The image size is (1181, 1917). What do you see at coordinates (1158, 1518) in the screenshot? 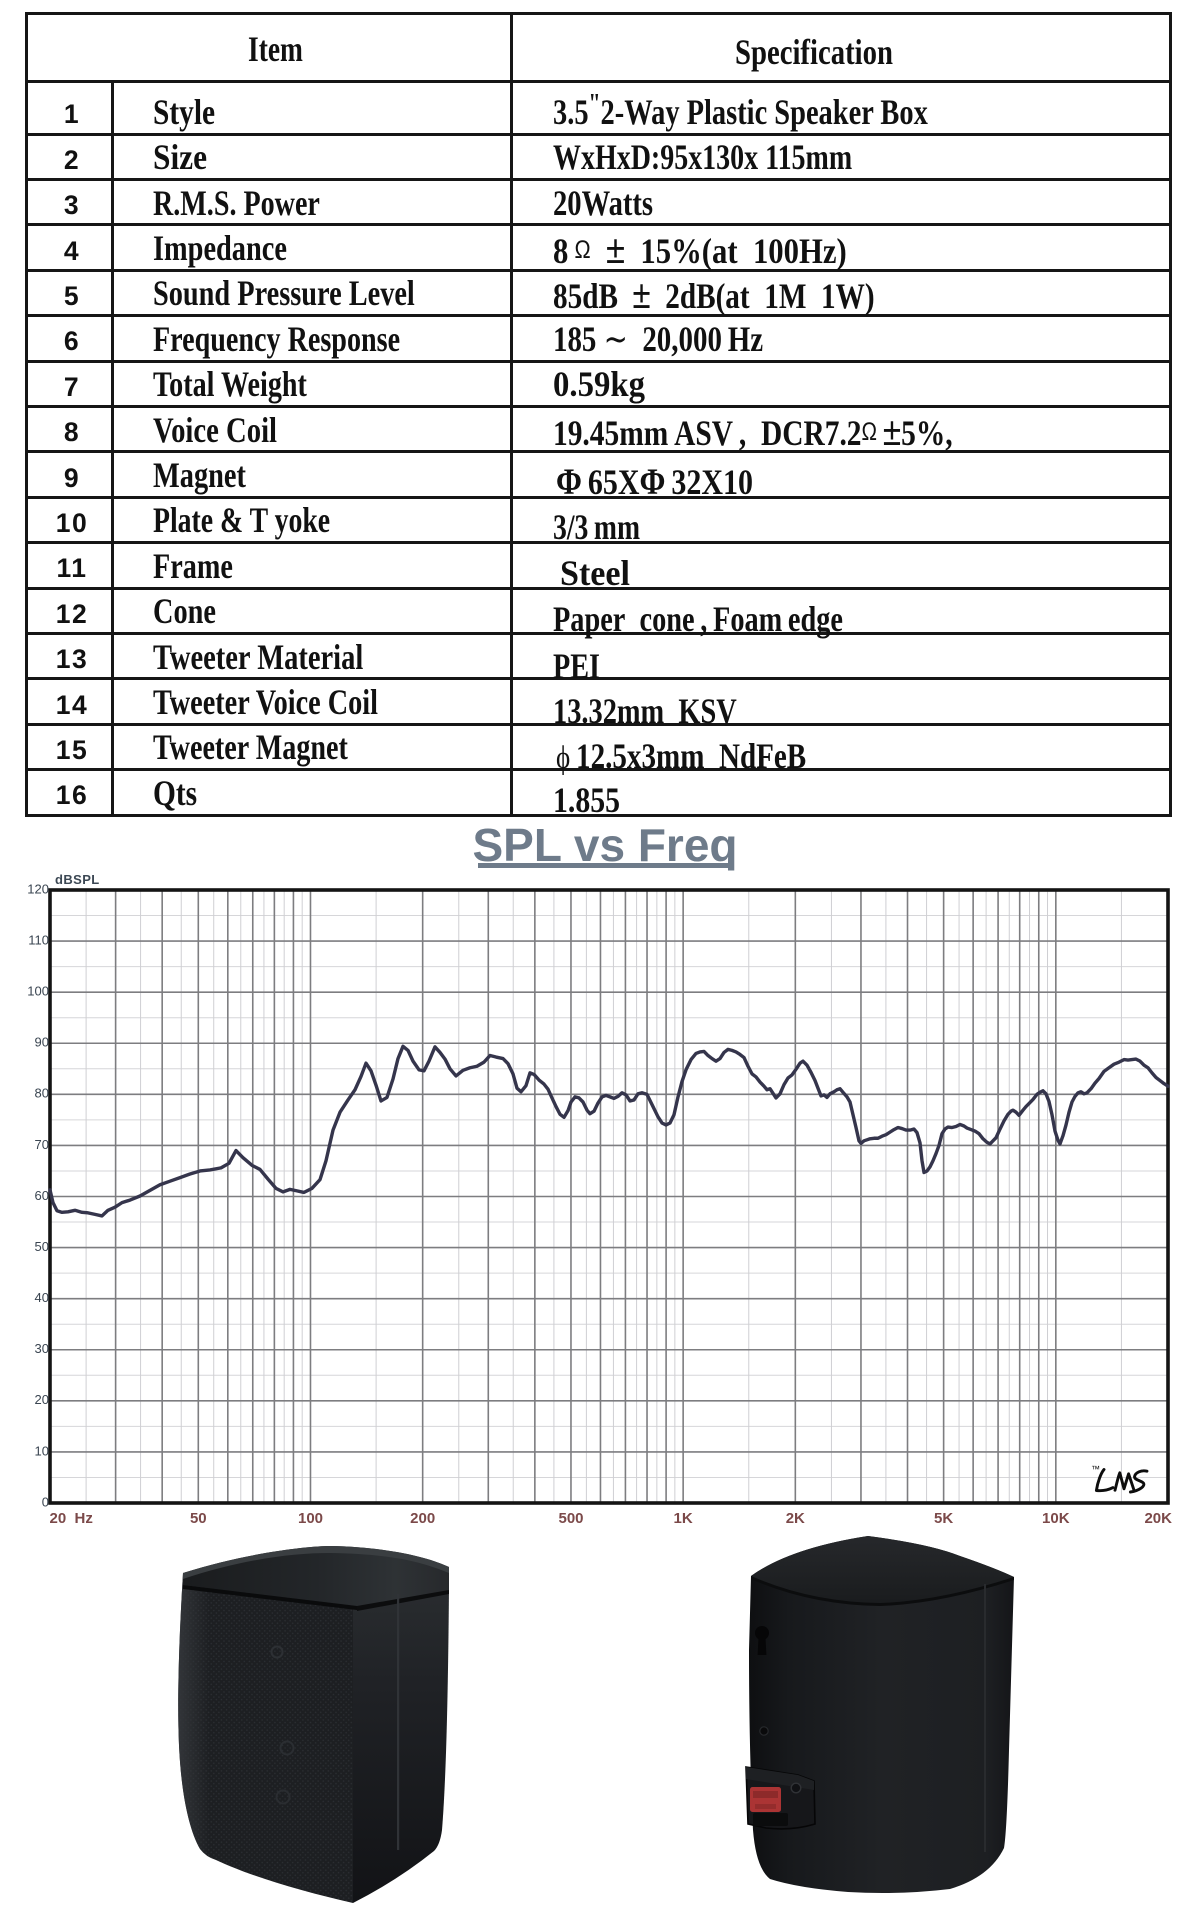
I see `svg-text: 20K` at bounding box center [1158, 1518].